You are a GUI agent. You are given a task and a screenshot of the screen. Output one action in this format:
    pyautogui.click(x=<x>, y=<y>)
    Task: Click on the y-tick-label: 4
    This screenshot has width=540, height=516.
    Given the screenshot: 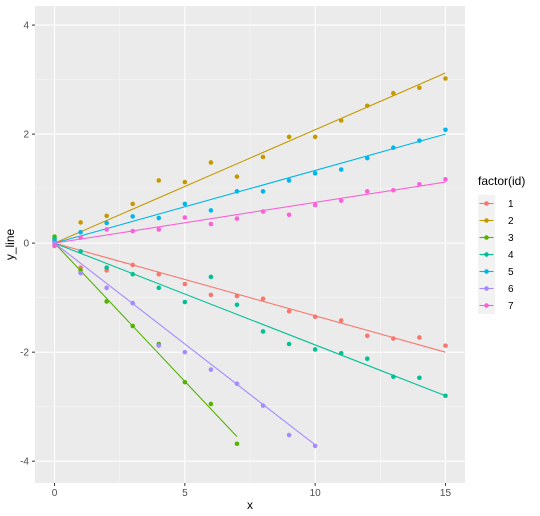 What is the action you would take?
    pyautogui.click(x=26, y=26)
    